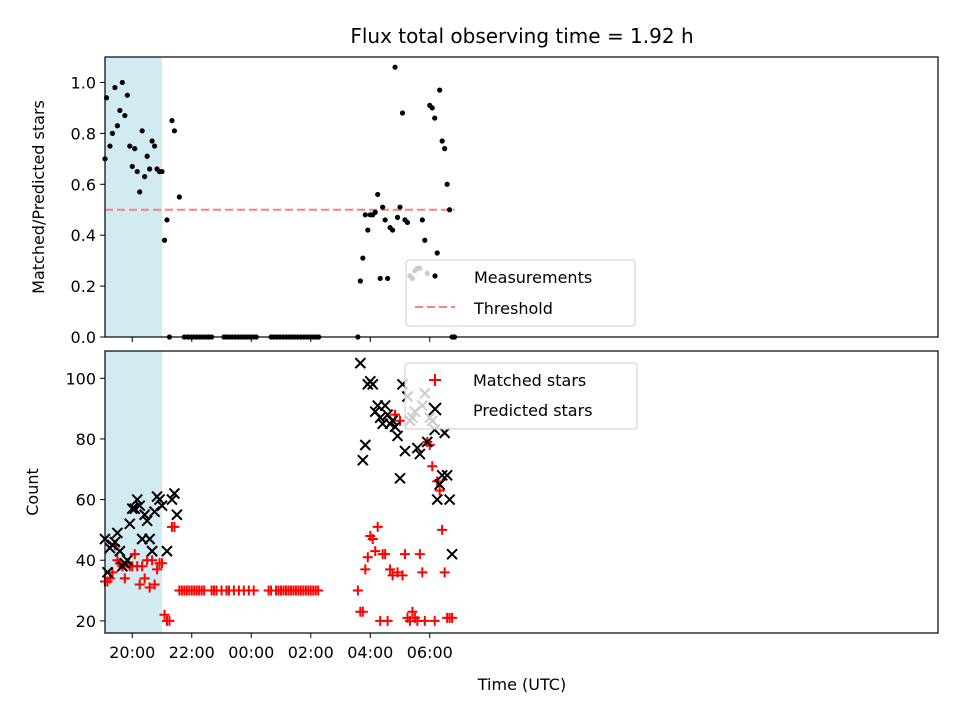 The image size is (960, 724). I want to click on legend-predicted-label: Predicted stars, so click(533, 410).